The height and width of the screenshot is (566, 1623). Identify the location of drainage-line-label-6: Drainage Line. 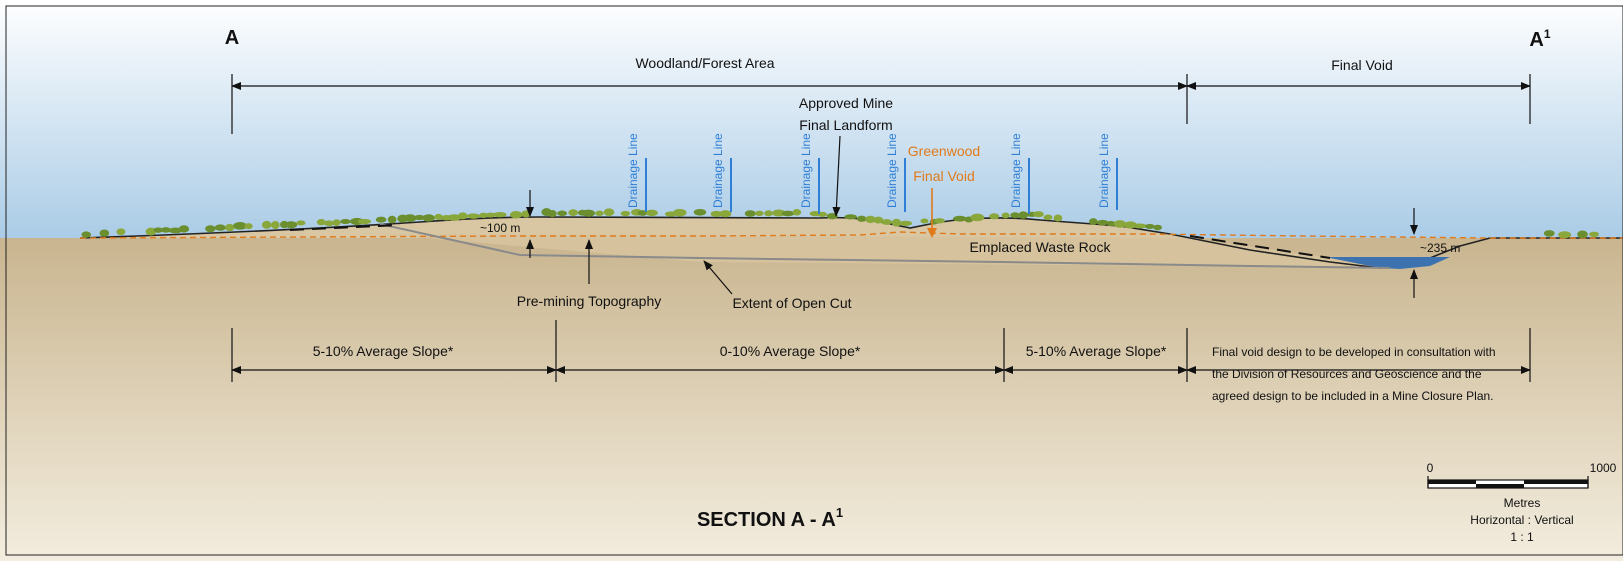
(1104, 170).